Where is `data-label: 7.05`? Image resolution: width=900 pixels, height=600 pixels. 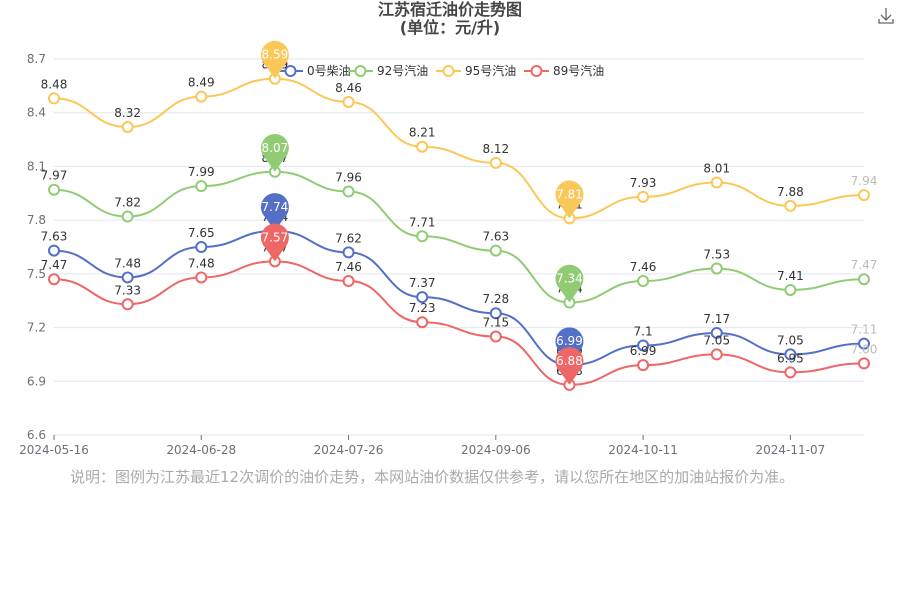
data-label: 7.05 is located at coordinates (790, 340).